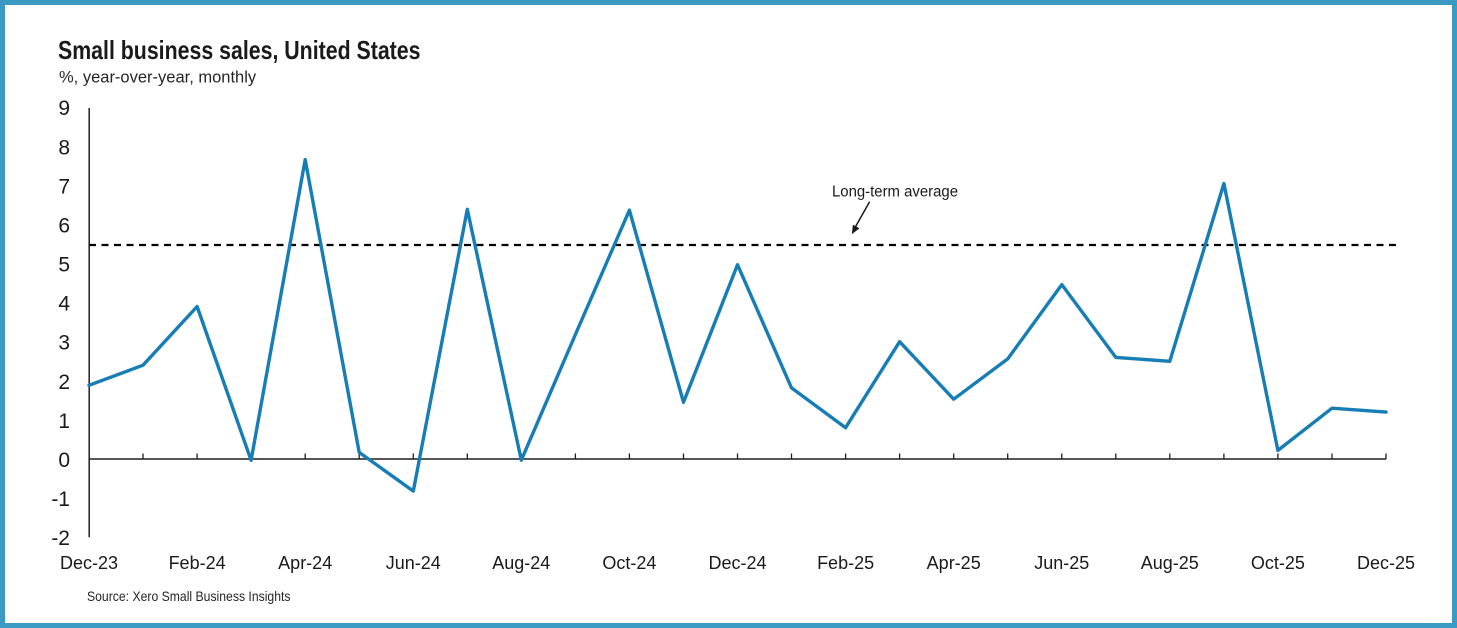 This screenshot has width=1457, height=628. What do you see at coordinates (64, 226) in the screenshot?
I see `svg-text: 6` at bounding box center [64, 226].